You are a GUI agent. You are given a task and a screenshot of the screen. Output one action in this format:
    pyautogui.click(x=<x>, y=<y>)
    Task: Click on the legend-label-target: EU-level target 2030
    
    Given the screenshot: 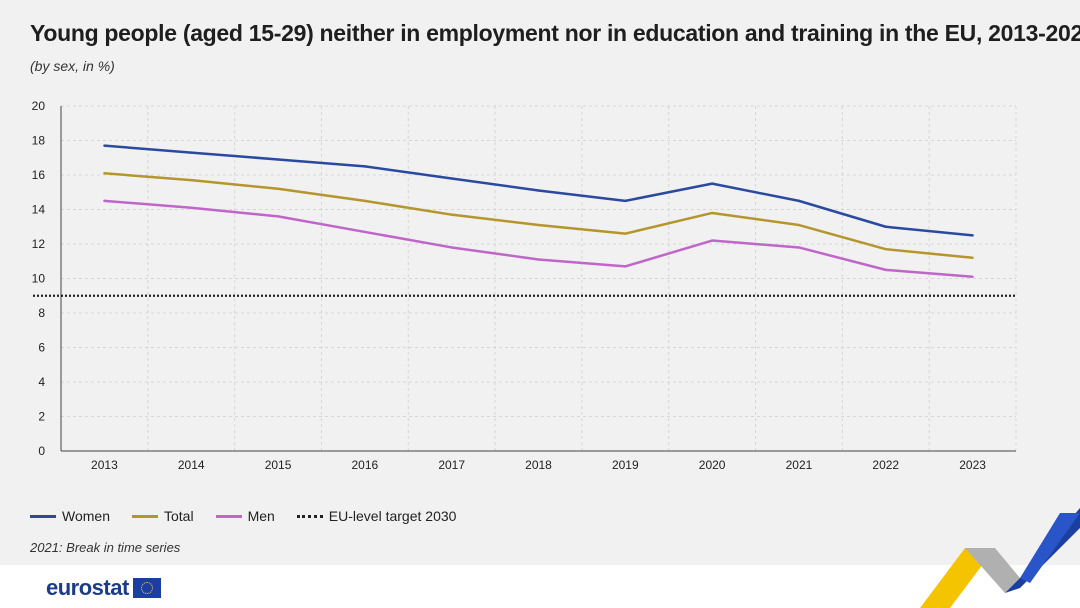 What is the action you would take?
    pyautogui.click(x=392, y=516)
    